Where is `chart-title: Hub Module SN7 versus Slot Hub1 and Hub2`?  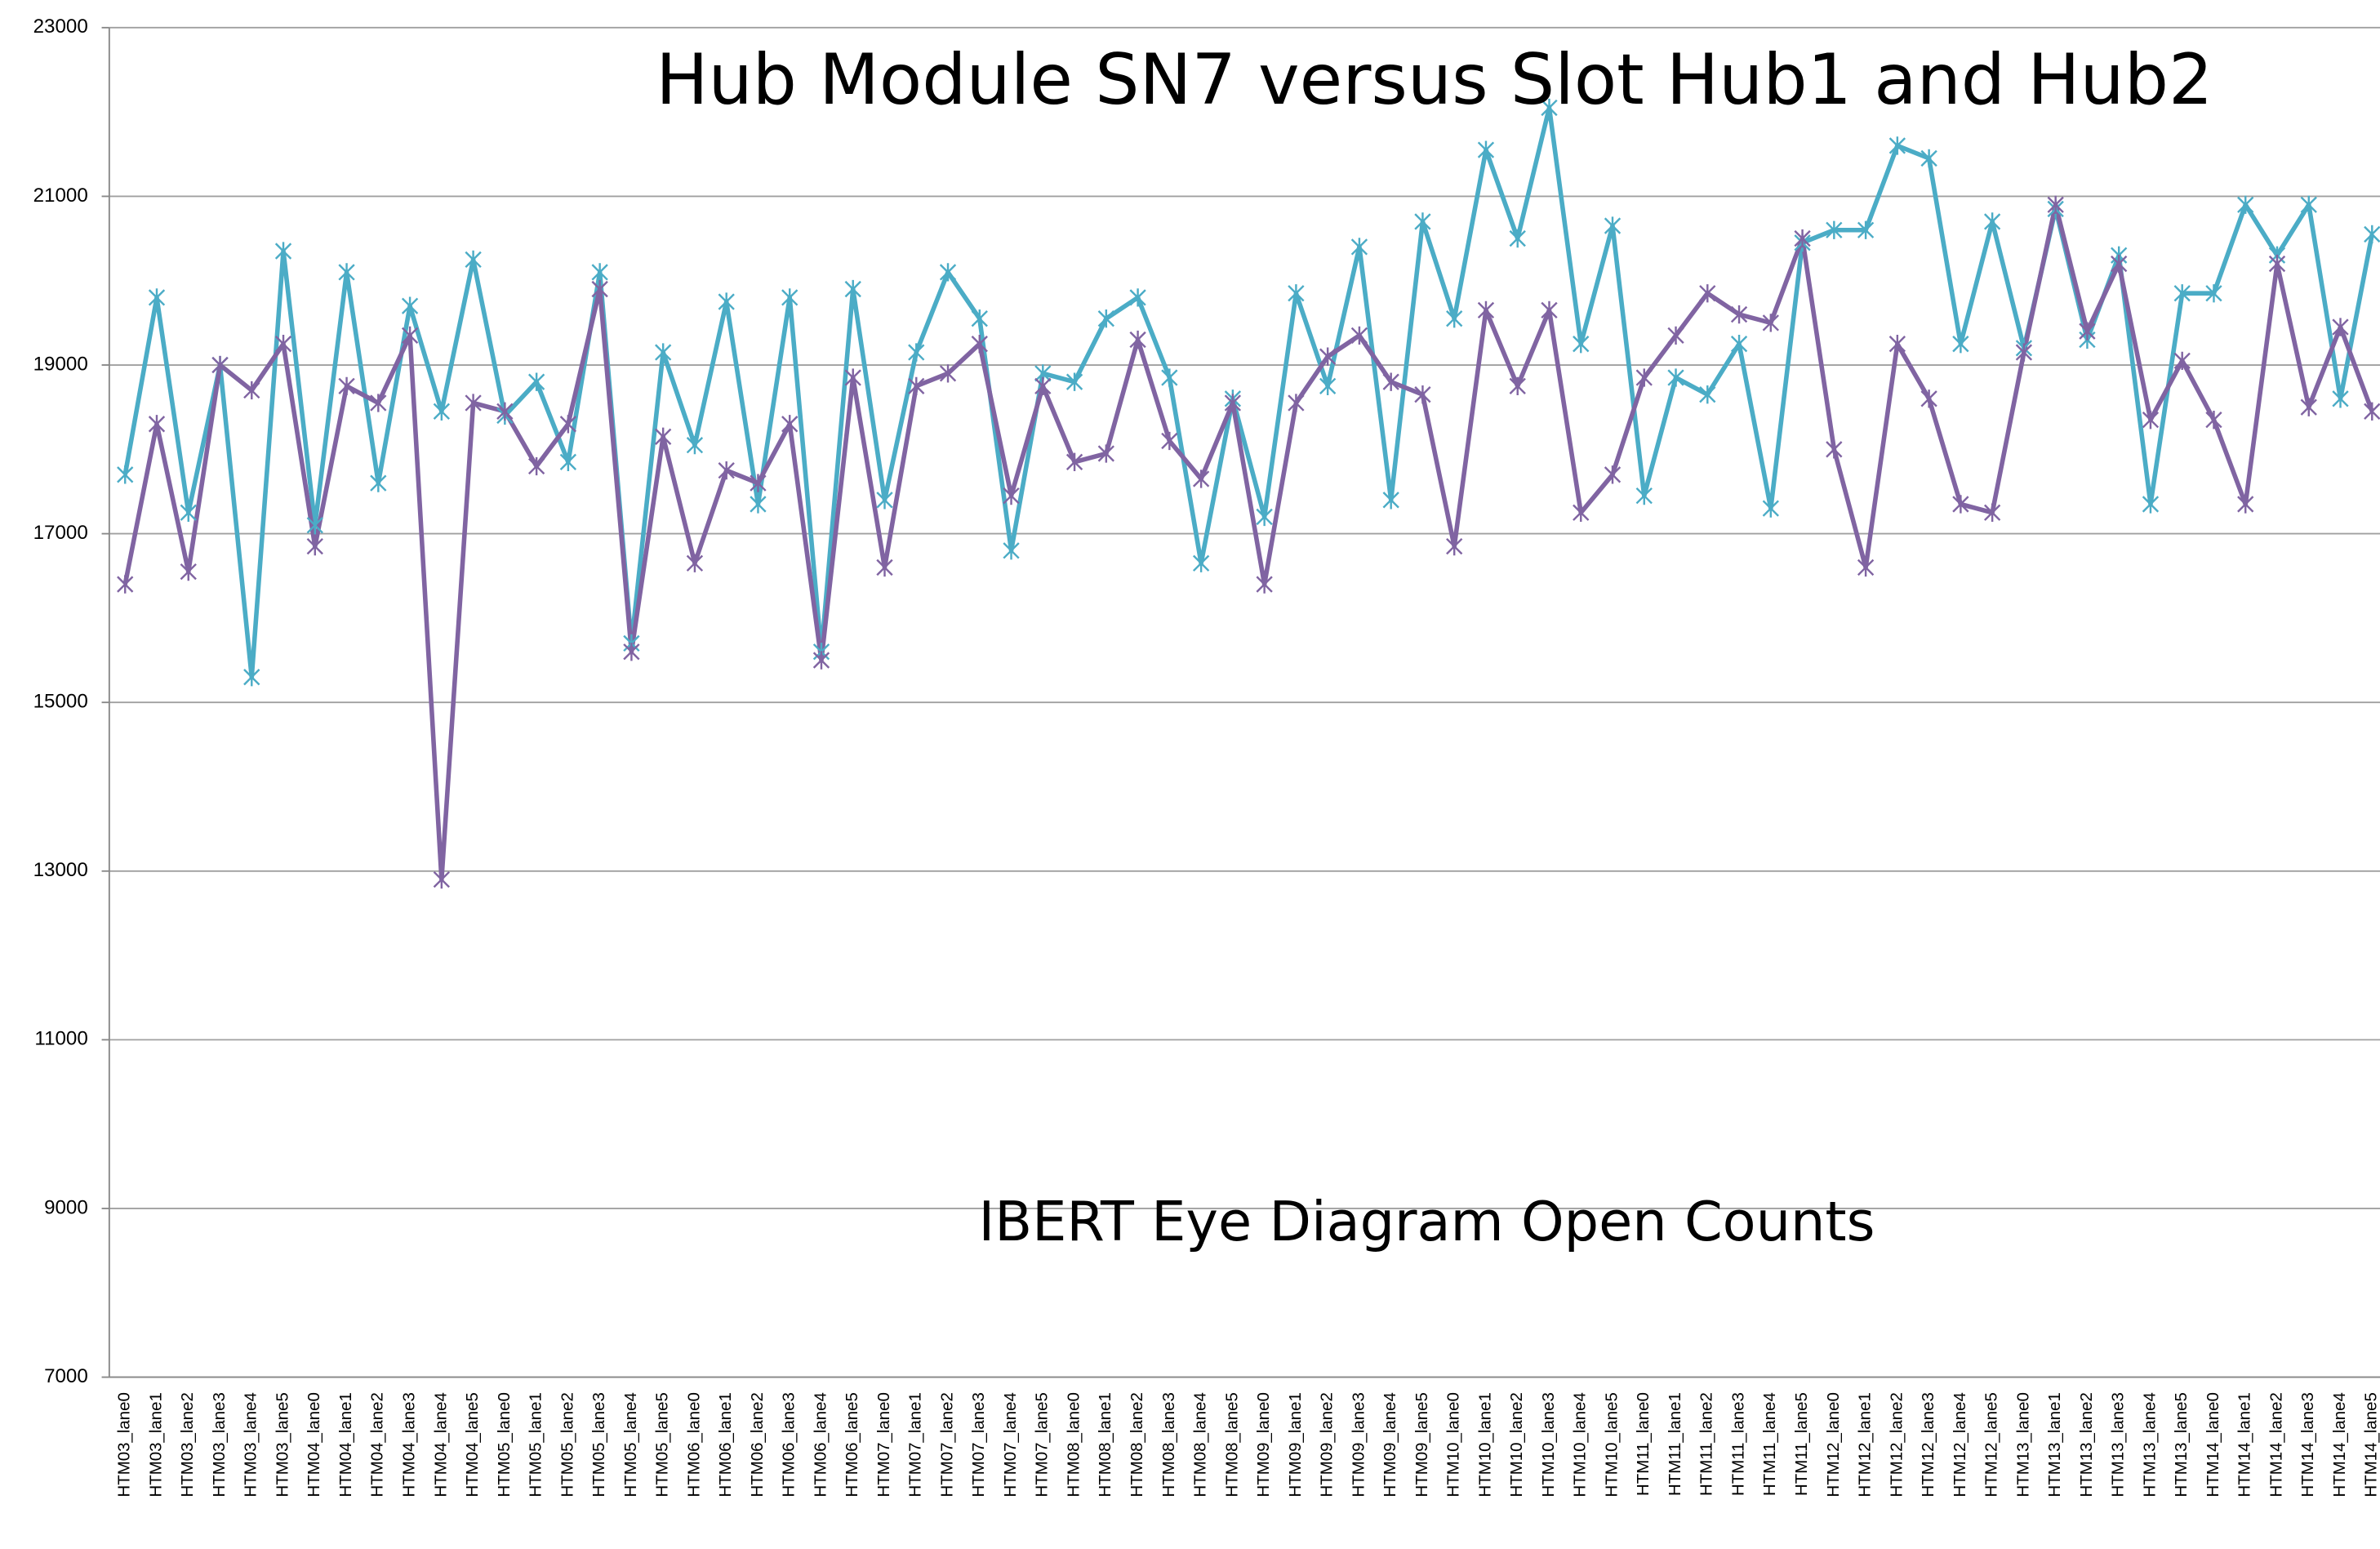
chart-title: Hub Module SN7 versus Slot Hub1 and Hub2 is located at coordinates (1434, 80).